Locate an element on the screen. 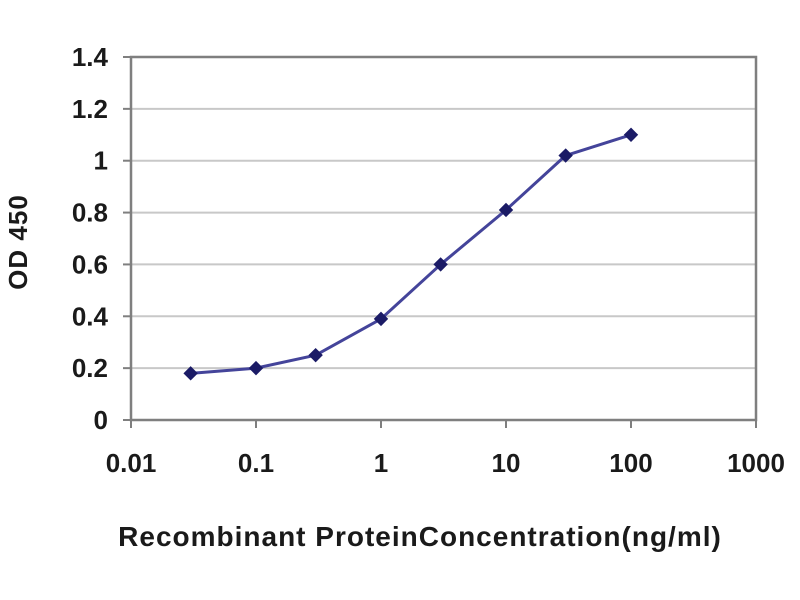 The width and height of the screenshot is (800, 600). x-tick-label: 0.1 is located at coordinates (256, 463).